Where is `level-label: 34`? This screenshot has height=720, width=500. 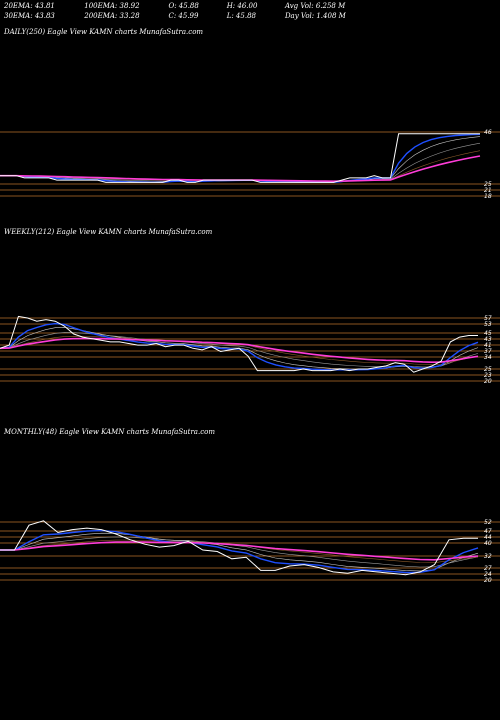
level-label: 34 is located at coordinates (488, 357).